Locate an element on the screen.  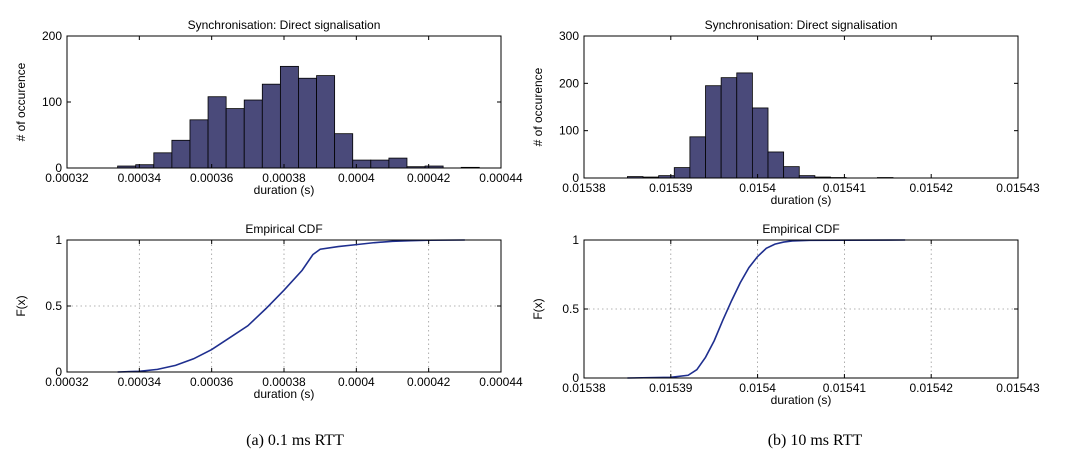
panel-2-x-tick-label-1: 0.01539 is located at coordinates (671, 188).